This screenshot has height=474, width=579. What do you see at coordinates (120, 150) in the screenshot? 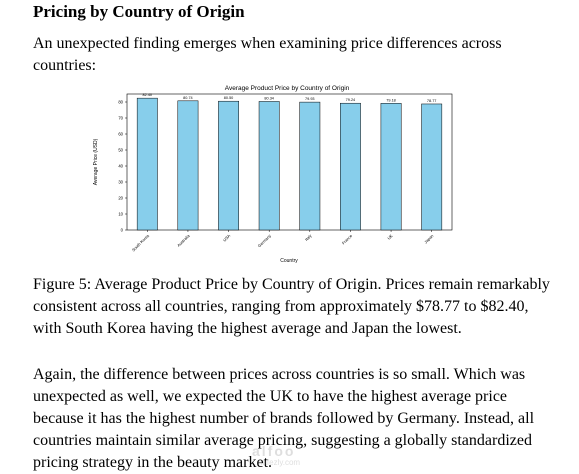
I see `y-tick-label: 50` at bounding box center [120, 150].